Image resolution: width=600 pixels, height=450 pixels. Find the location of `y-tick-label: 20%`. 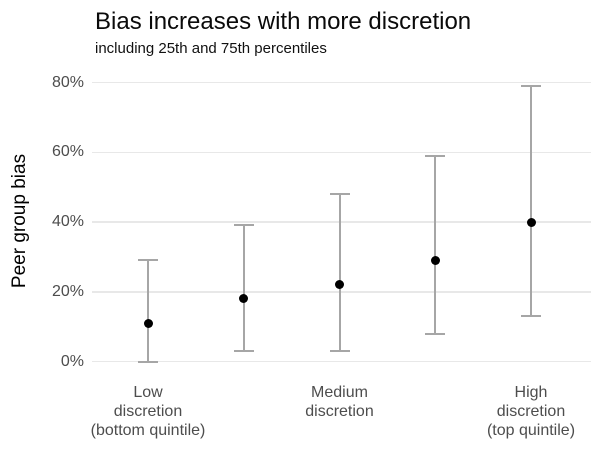

y-tick-label: 20% is located at coordinates (67, 291).